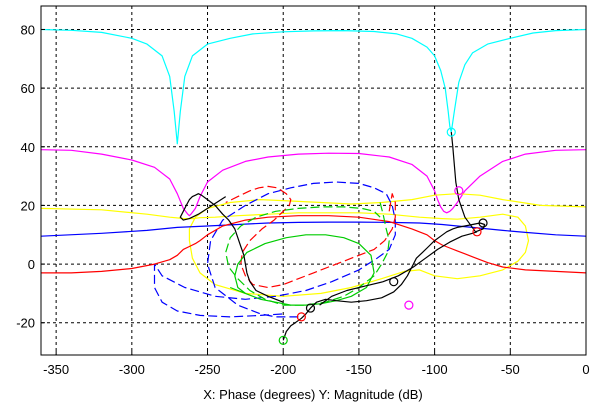  I want to click on y-tick-label-1: 0, so click(31, 264).